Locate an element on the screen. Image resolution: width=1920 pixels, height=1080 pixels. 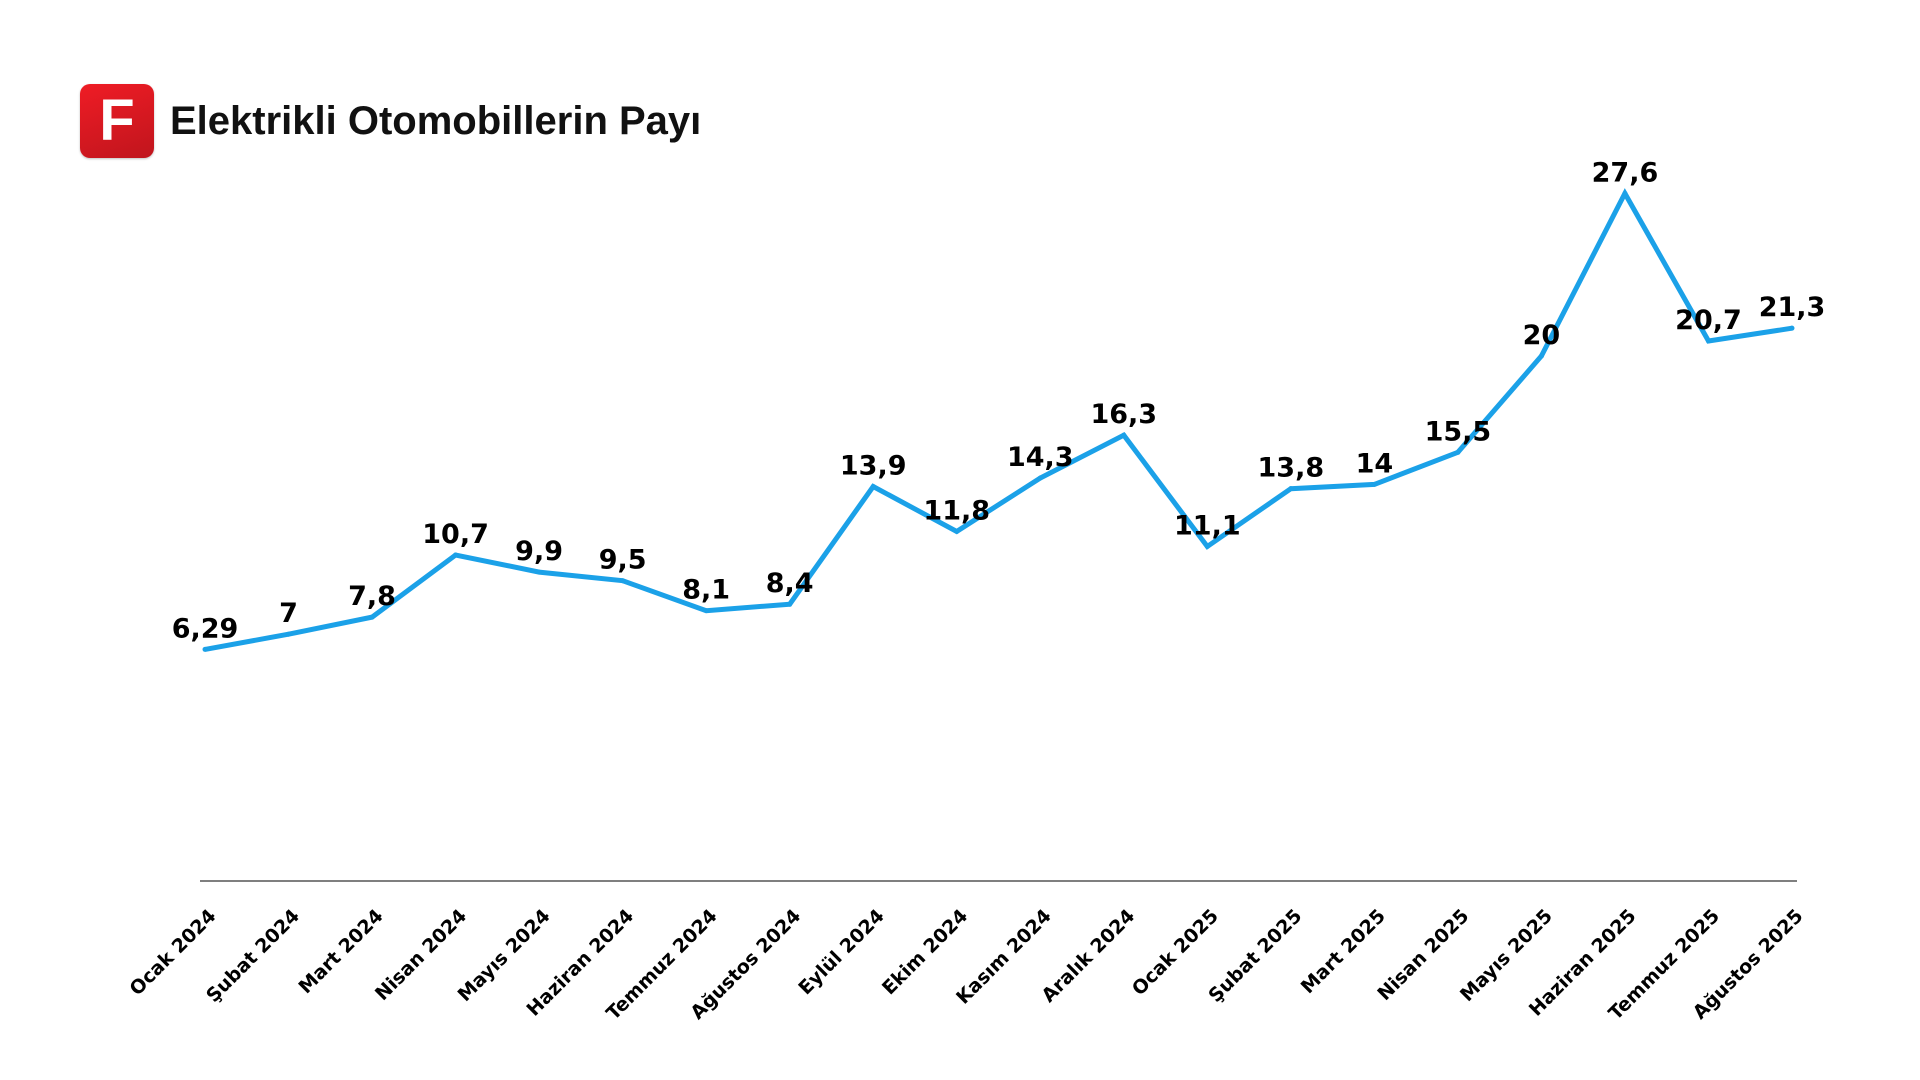
x-tick-label: Mart 2025 is located at coordinates (1343, 951).